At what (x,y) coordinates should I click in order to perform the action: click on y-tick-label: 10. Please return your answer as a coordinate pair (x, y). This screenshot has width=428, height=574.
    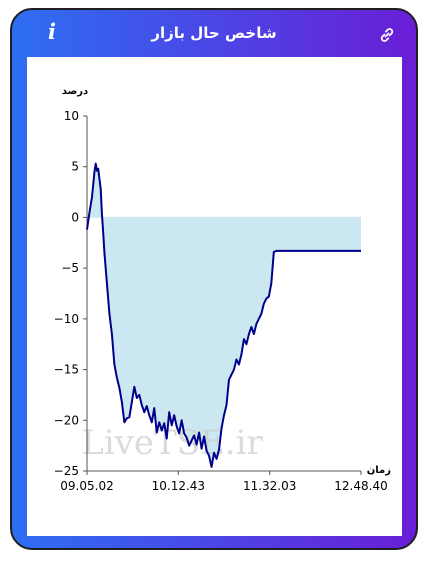
    Looking at the image, I should click on (71, 116).